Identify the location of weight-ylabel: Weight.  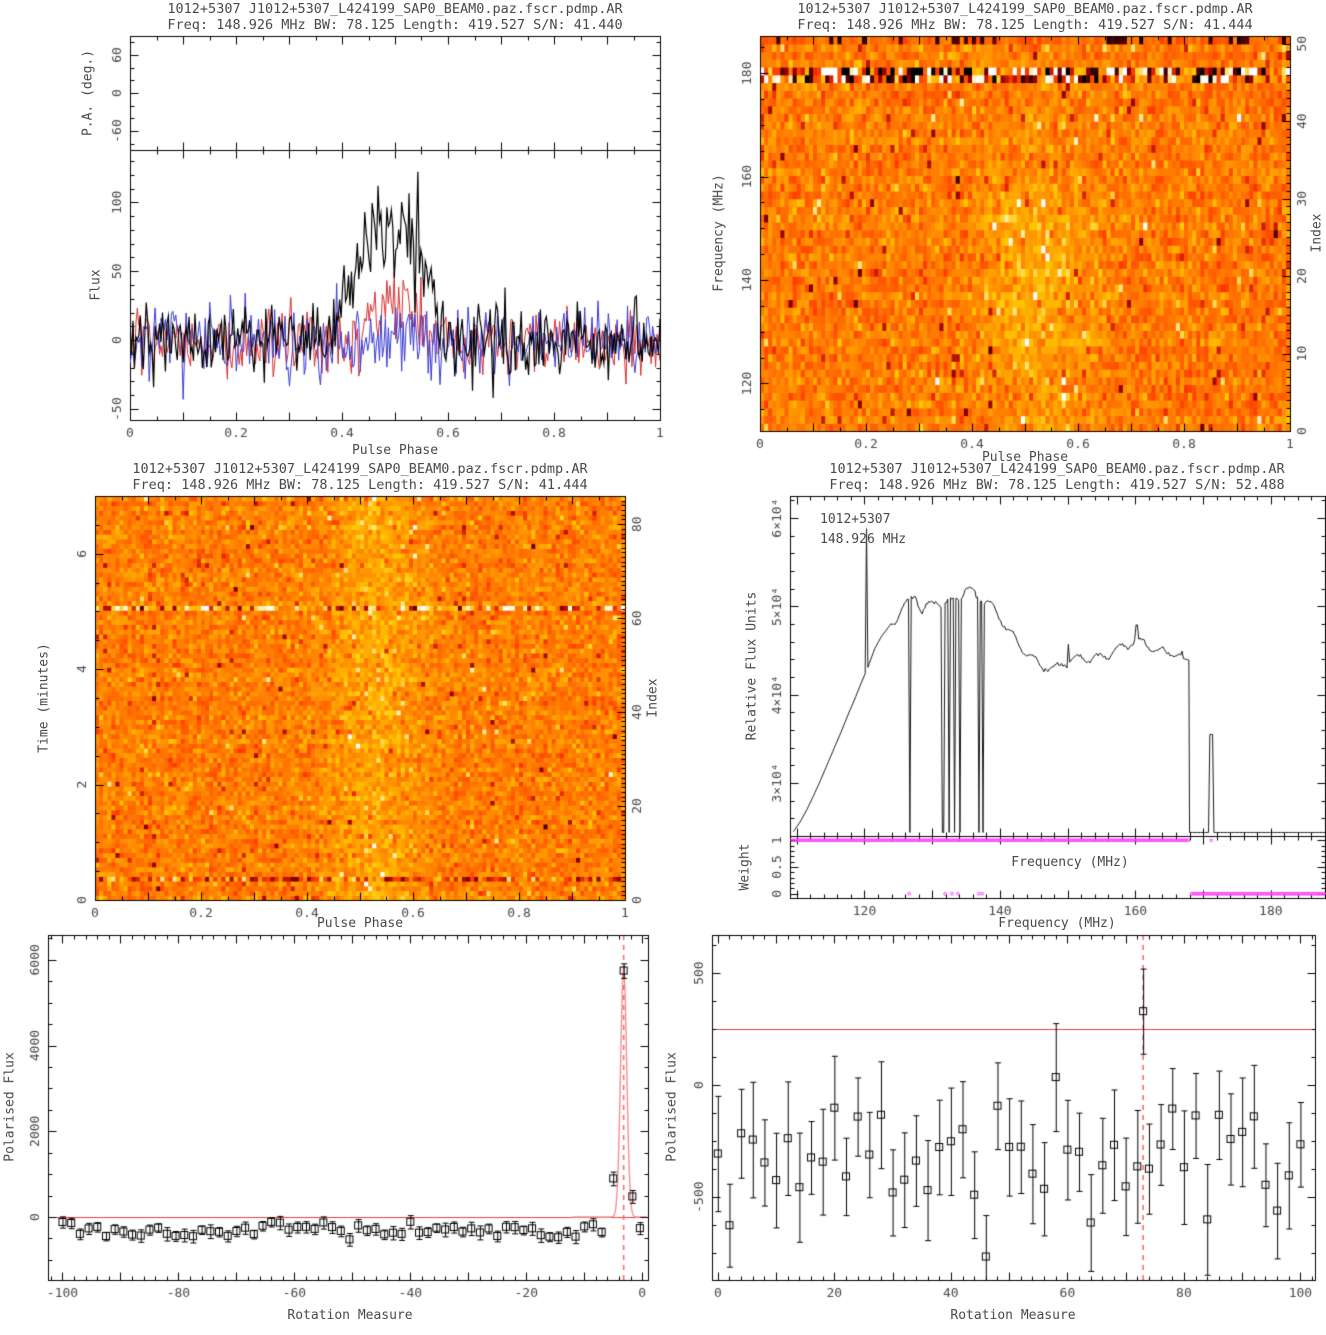
(745, 867).